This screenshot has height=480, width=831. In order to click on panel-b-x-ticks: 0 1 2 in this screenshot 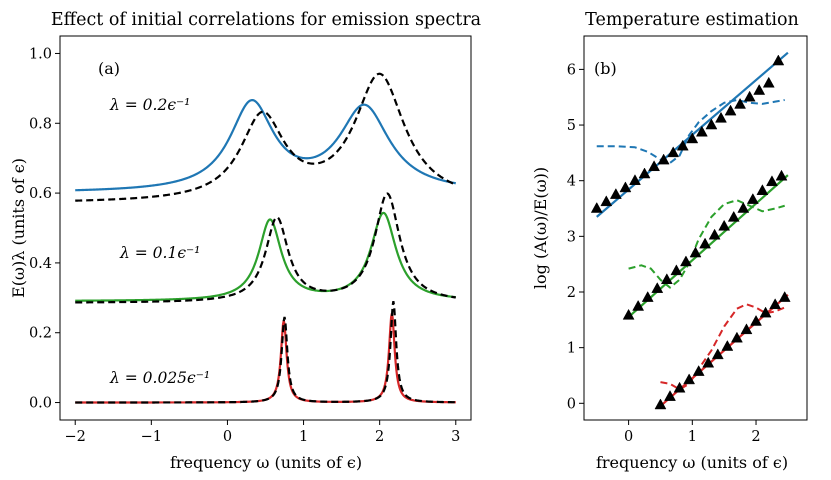, I will do `click(692, 432)`.